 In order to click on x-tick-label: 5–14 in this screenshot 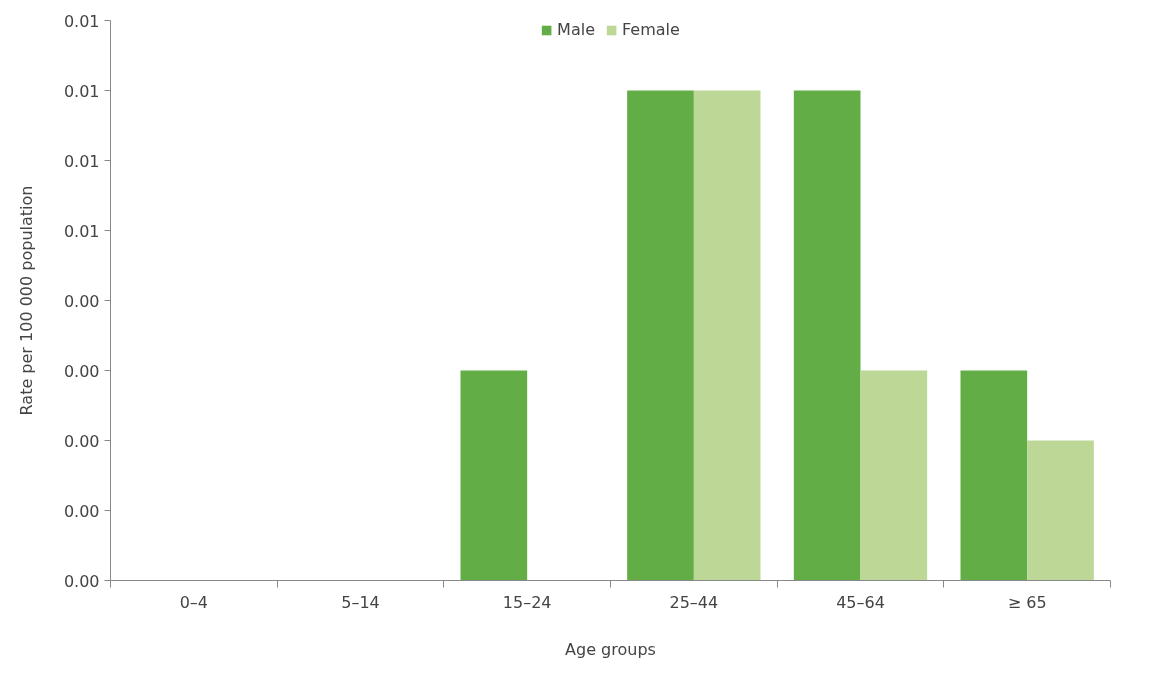, I will do `click(360, 602)`.